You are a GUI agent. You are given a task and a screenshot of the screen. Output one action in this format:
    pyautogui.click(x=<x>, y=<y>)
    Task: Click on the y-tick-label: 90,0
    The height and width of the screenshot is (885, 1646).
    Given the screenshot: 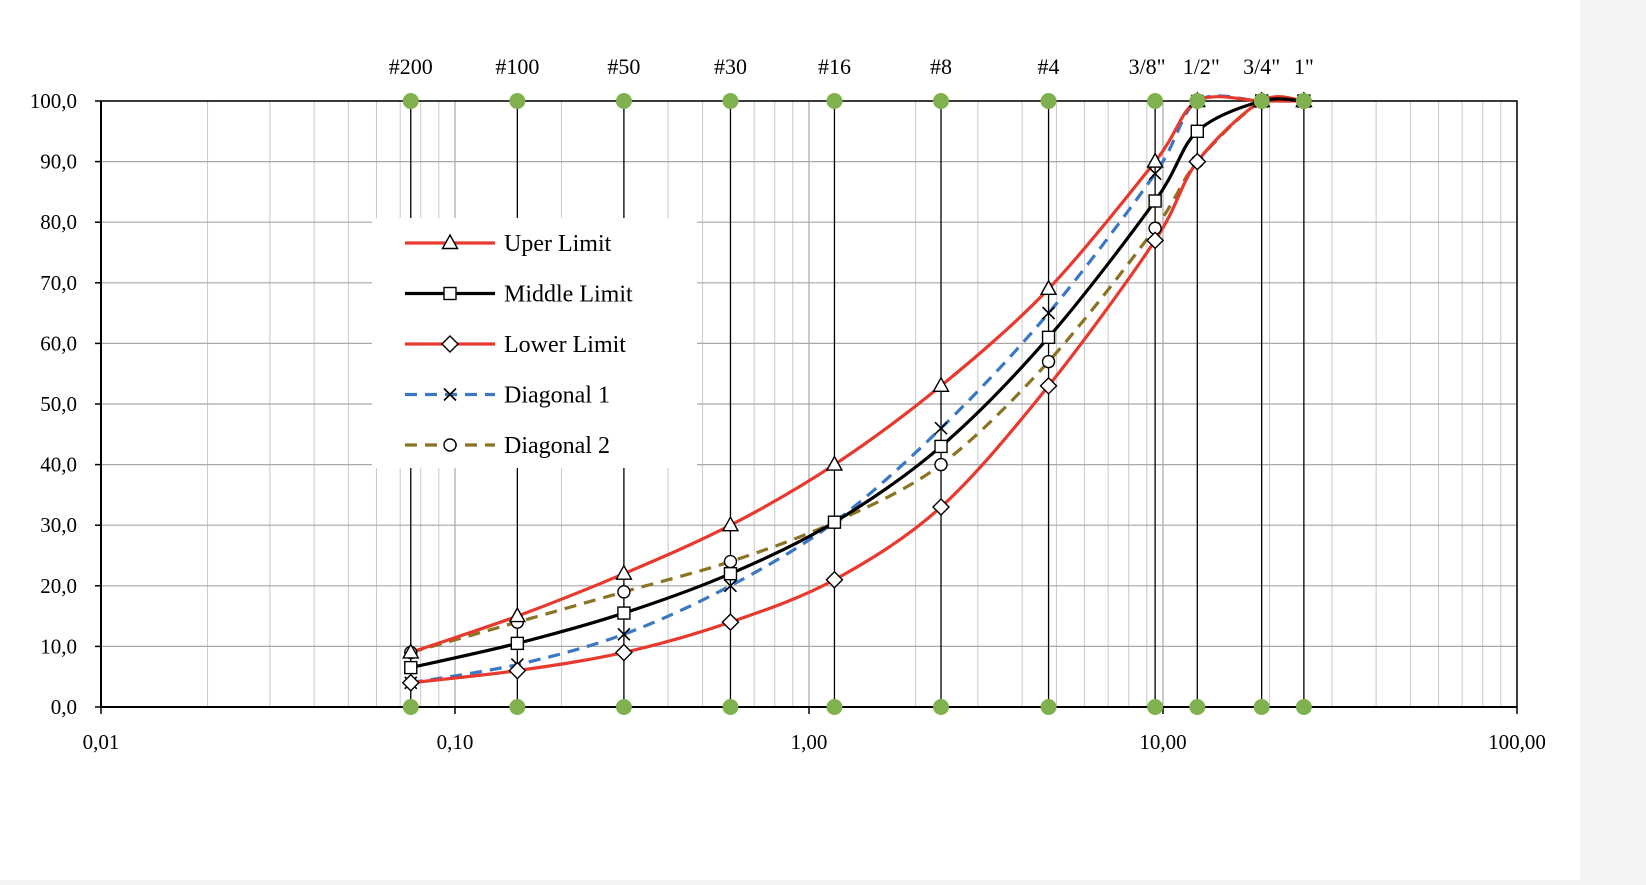 What is the action you would take?
    pyautogui.click(x=58, y=162)
    